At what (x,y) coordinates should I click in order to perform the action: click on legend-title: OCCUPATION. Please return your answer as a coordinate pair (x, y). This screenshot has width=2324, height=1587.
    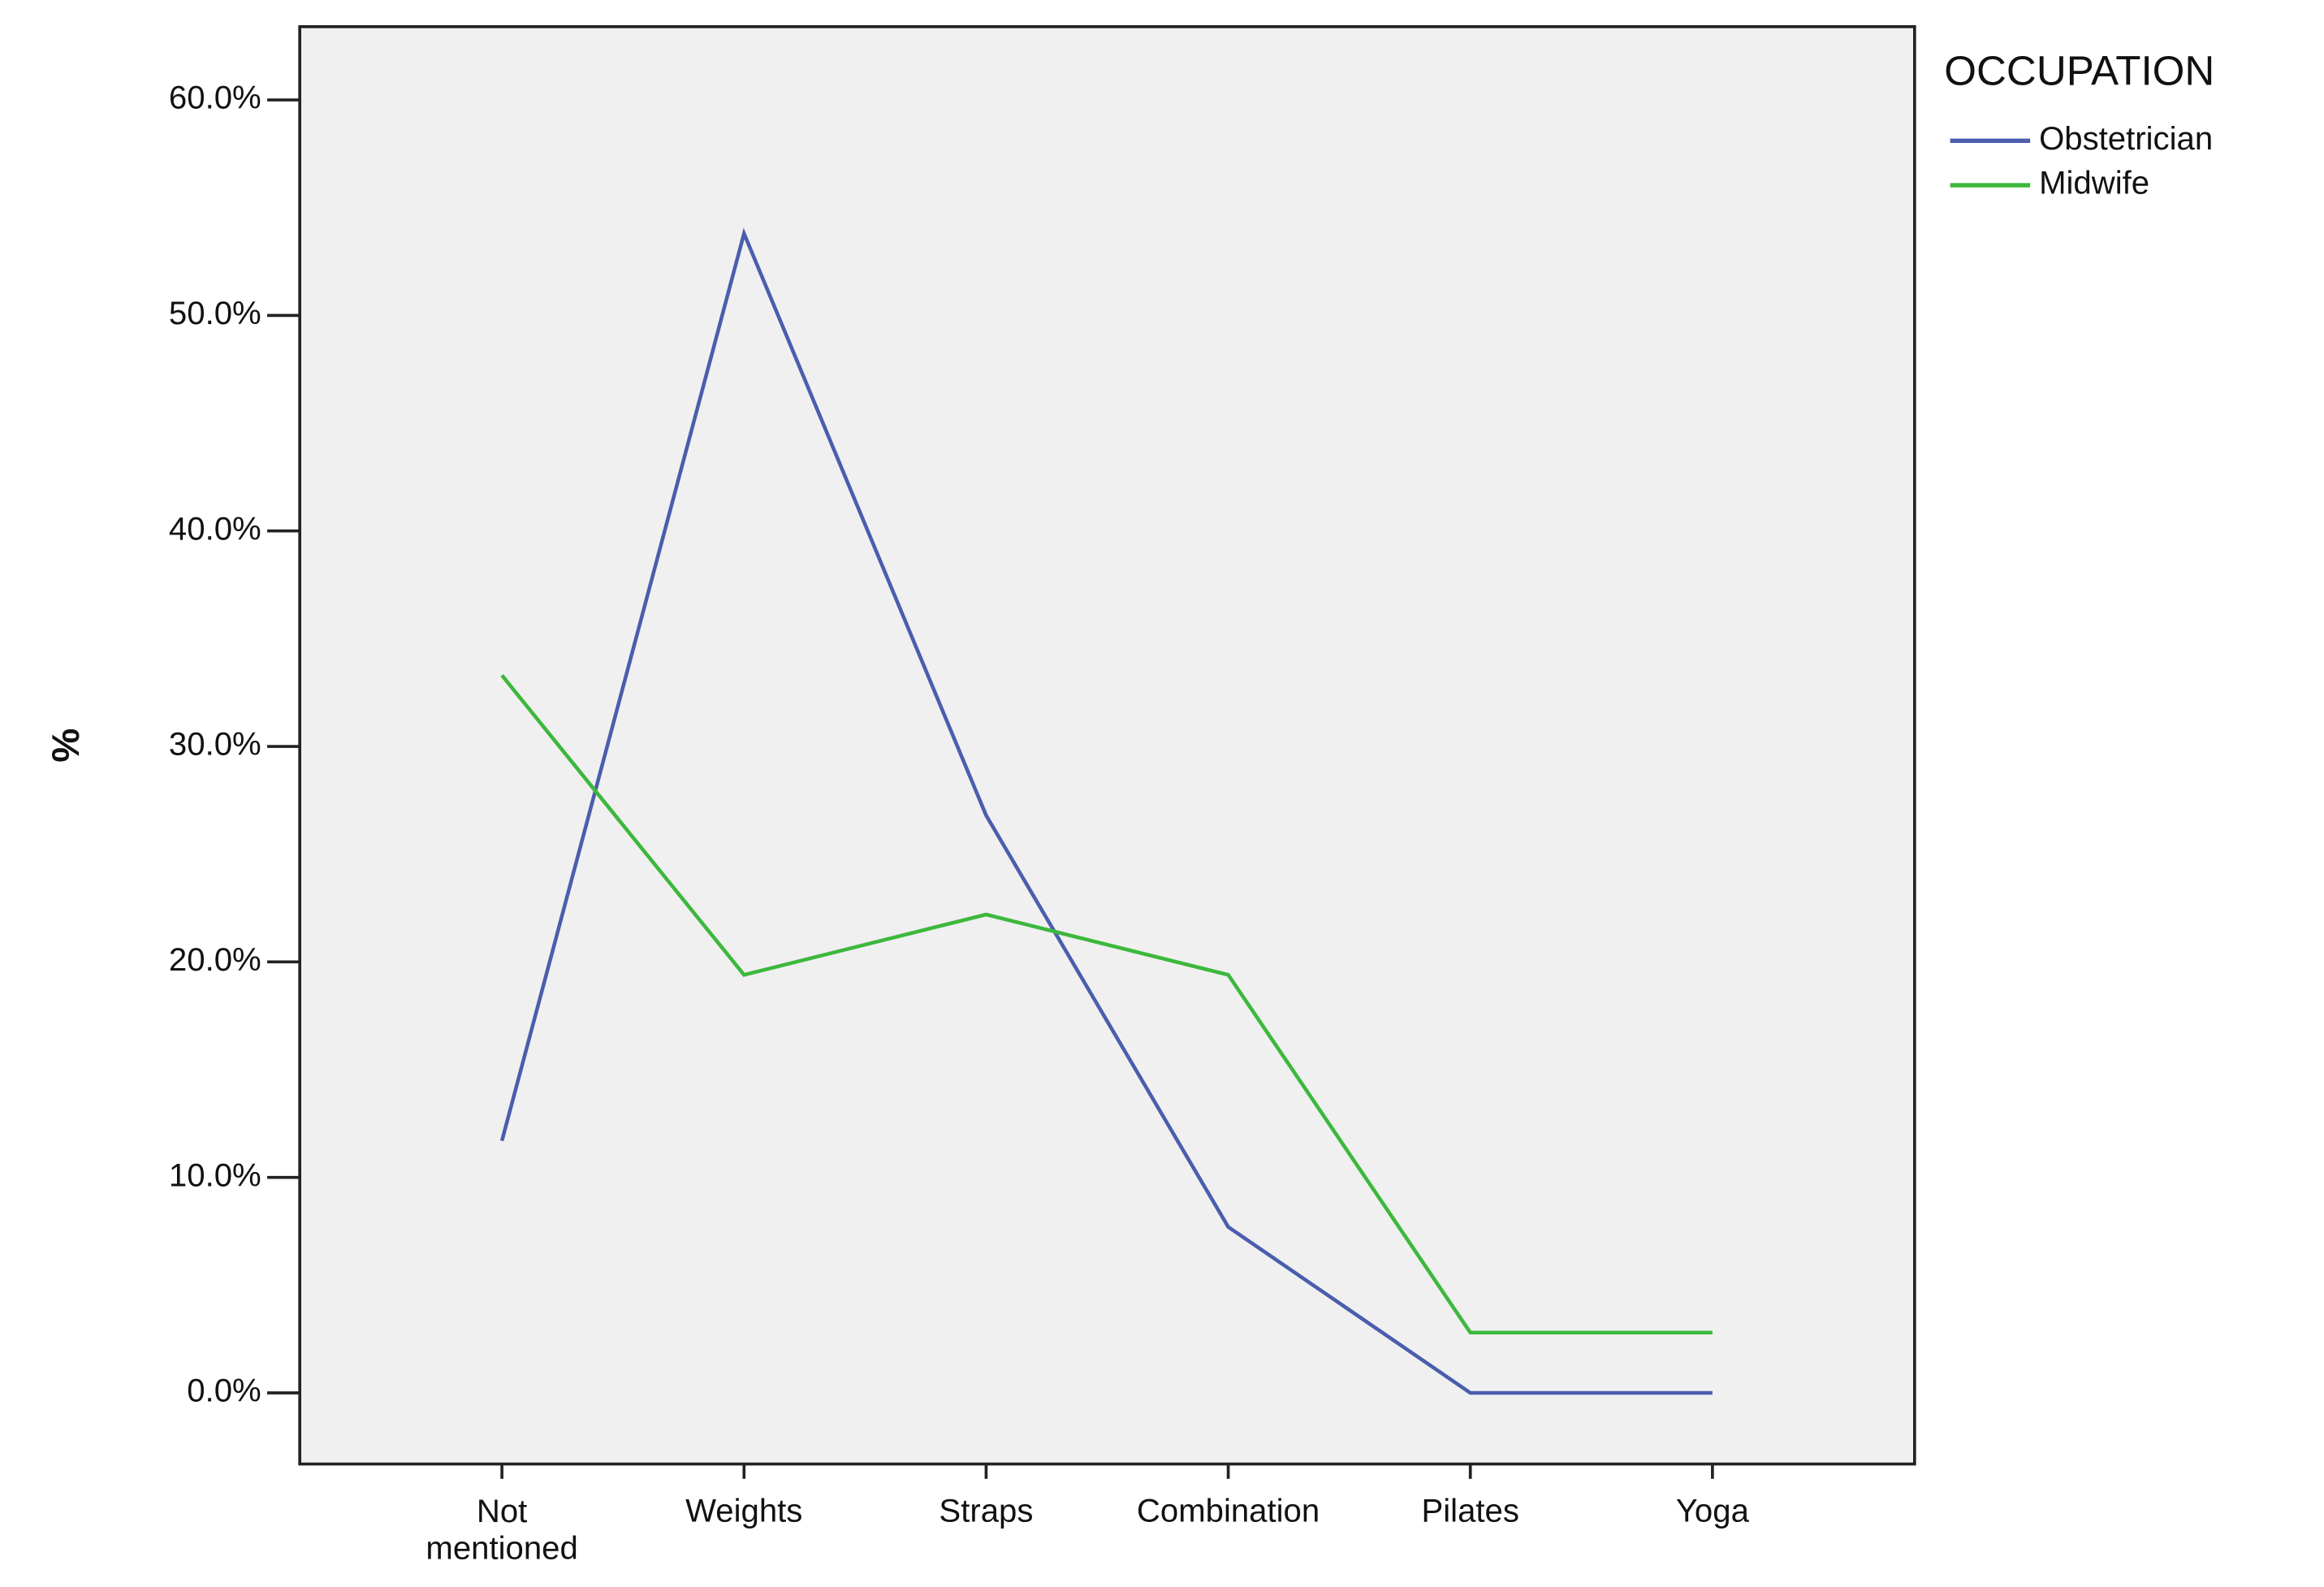
    Looking at the image, I should click on (2079, 71).